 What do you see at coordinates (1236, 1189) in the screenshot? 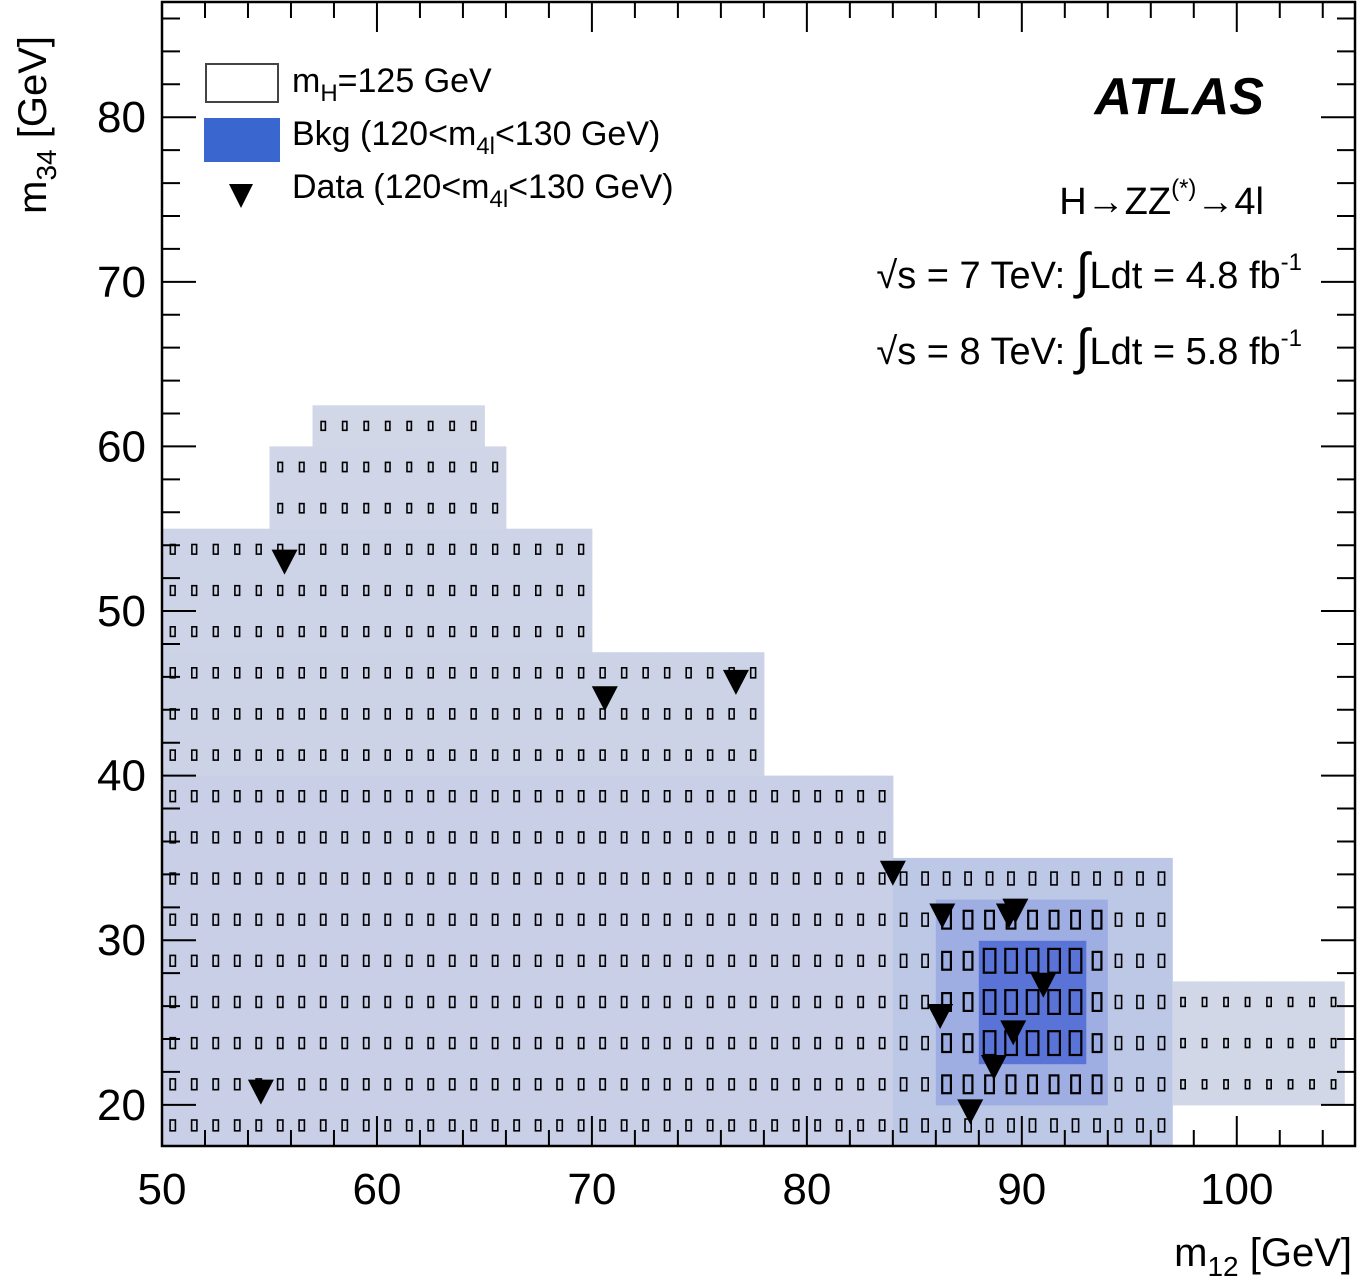
I see `x-tick-label: 100` at bounding box center [1236, 1189].